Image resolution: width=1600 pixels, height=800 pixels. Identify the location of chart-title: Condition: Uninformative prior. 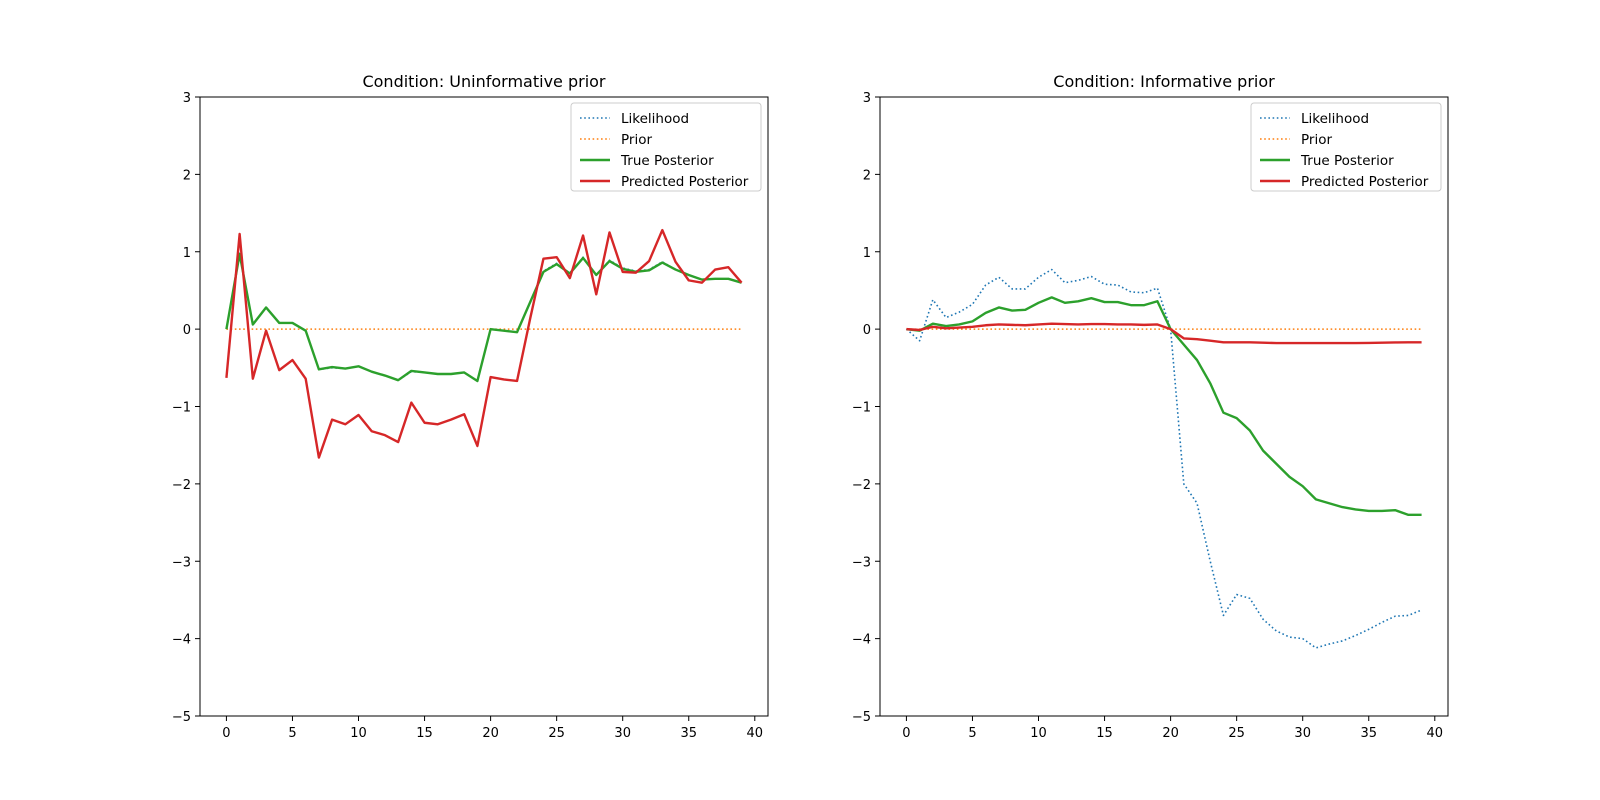
(483, 81).